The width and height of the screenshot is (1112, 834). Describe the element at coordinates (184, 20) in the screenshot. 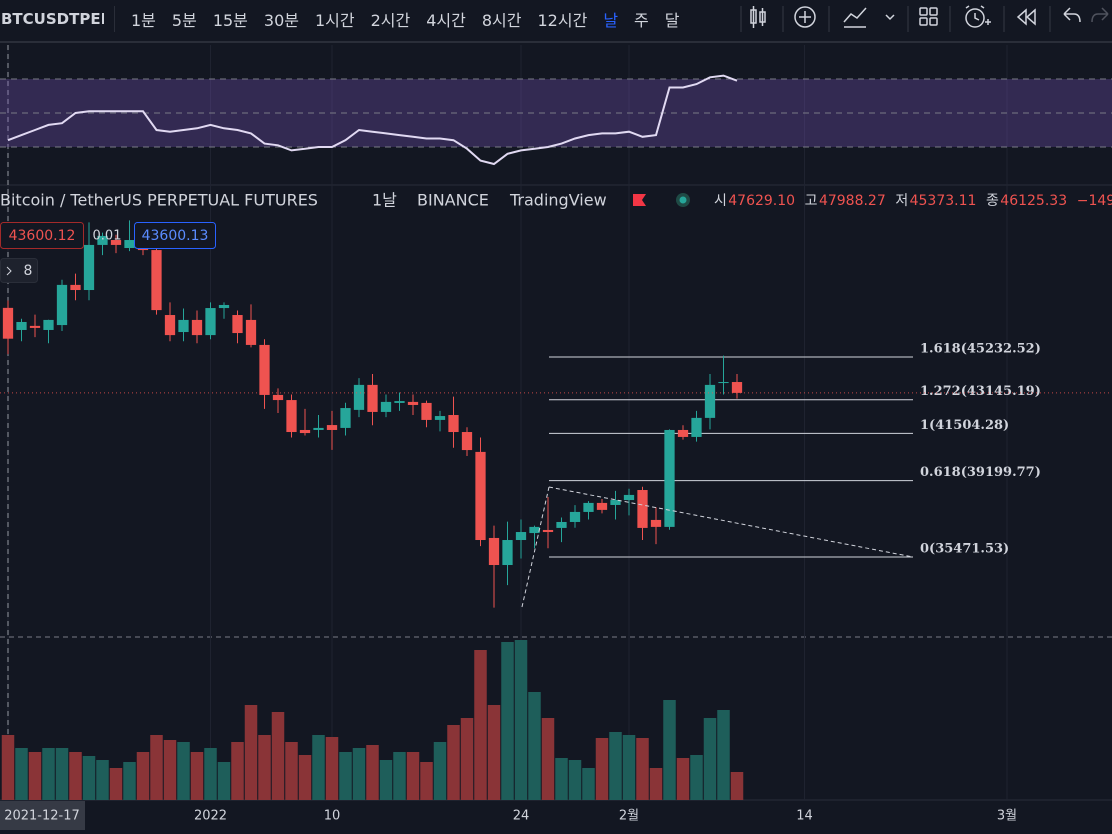

I see `interval-button: 5분` at that location.